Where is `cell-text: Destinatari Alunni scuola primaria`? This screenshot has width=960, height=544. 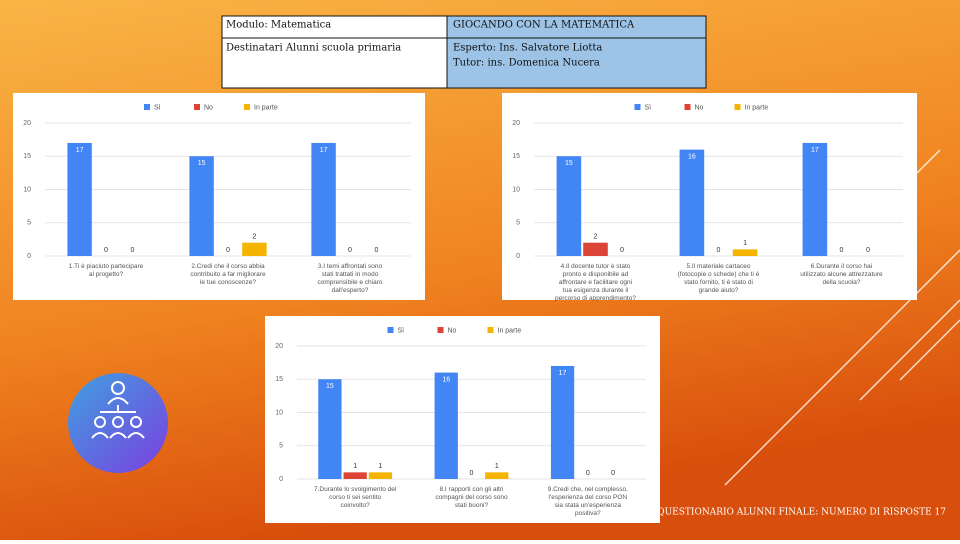 cell-text: Destinatari Alunni scuola primaria is located at coordinates (313, 48).